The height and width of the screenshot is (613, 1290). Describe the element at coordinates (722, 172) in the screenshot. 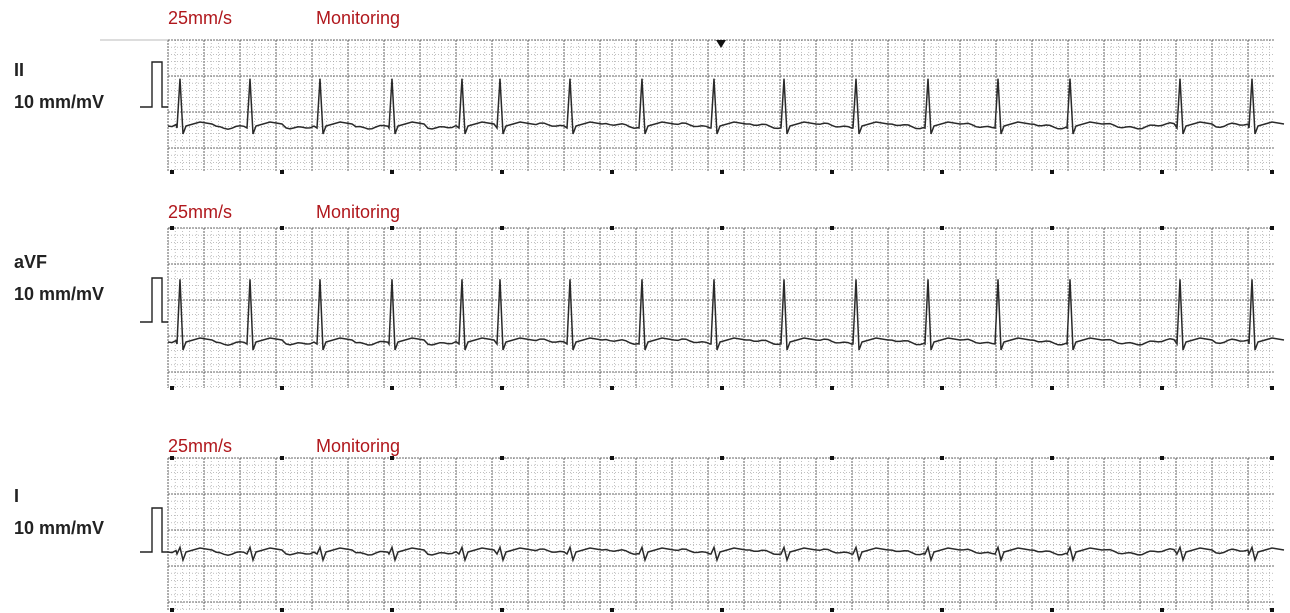

I see `time-markers` at that location.